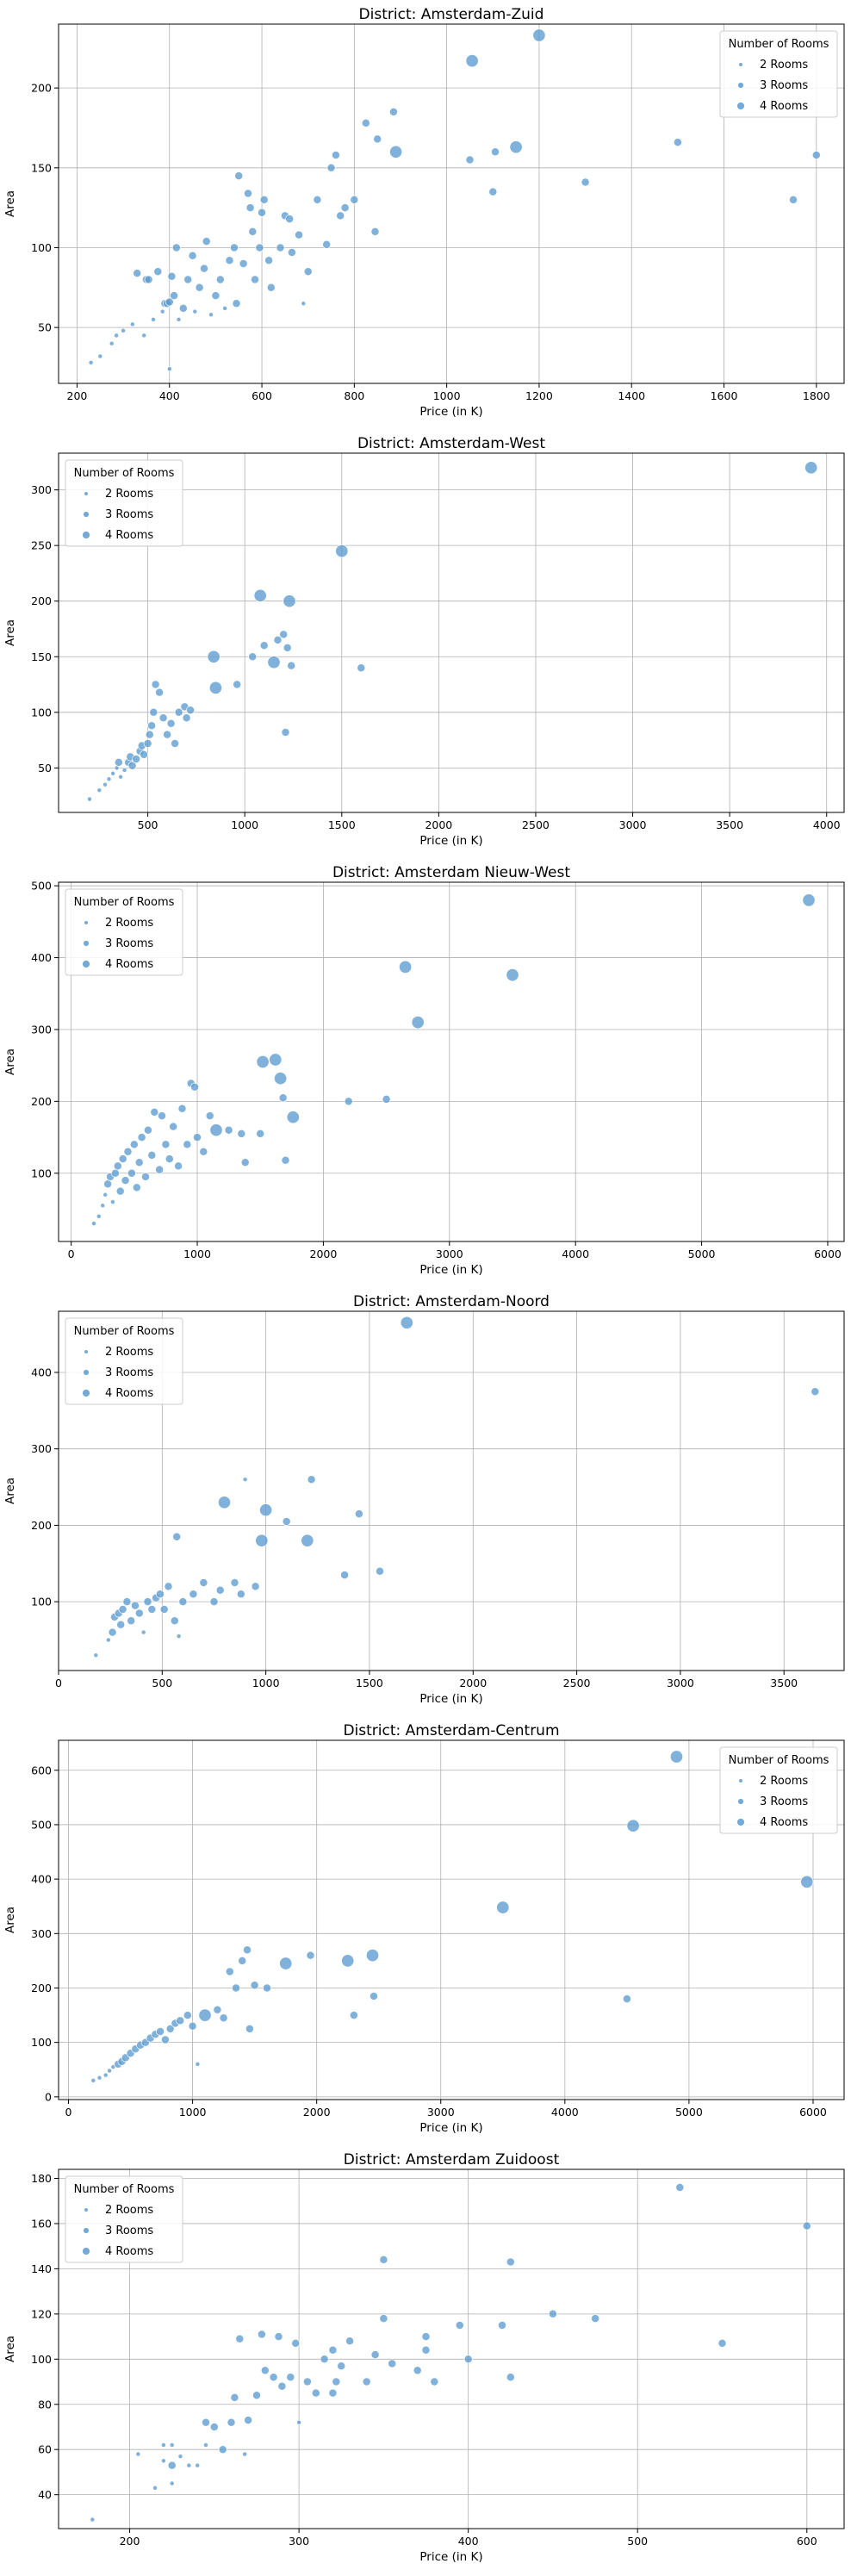  What do you see at coordinates (129, 495) in the screenshot?
I see `chart-1-legend-entry: 2 Rooms` at bounding box center [129, 495].